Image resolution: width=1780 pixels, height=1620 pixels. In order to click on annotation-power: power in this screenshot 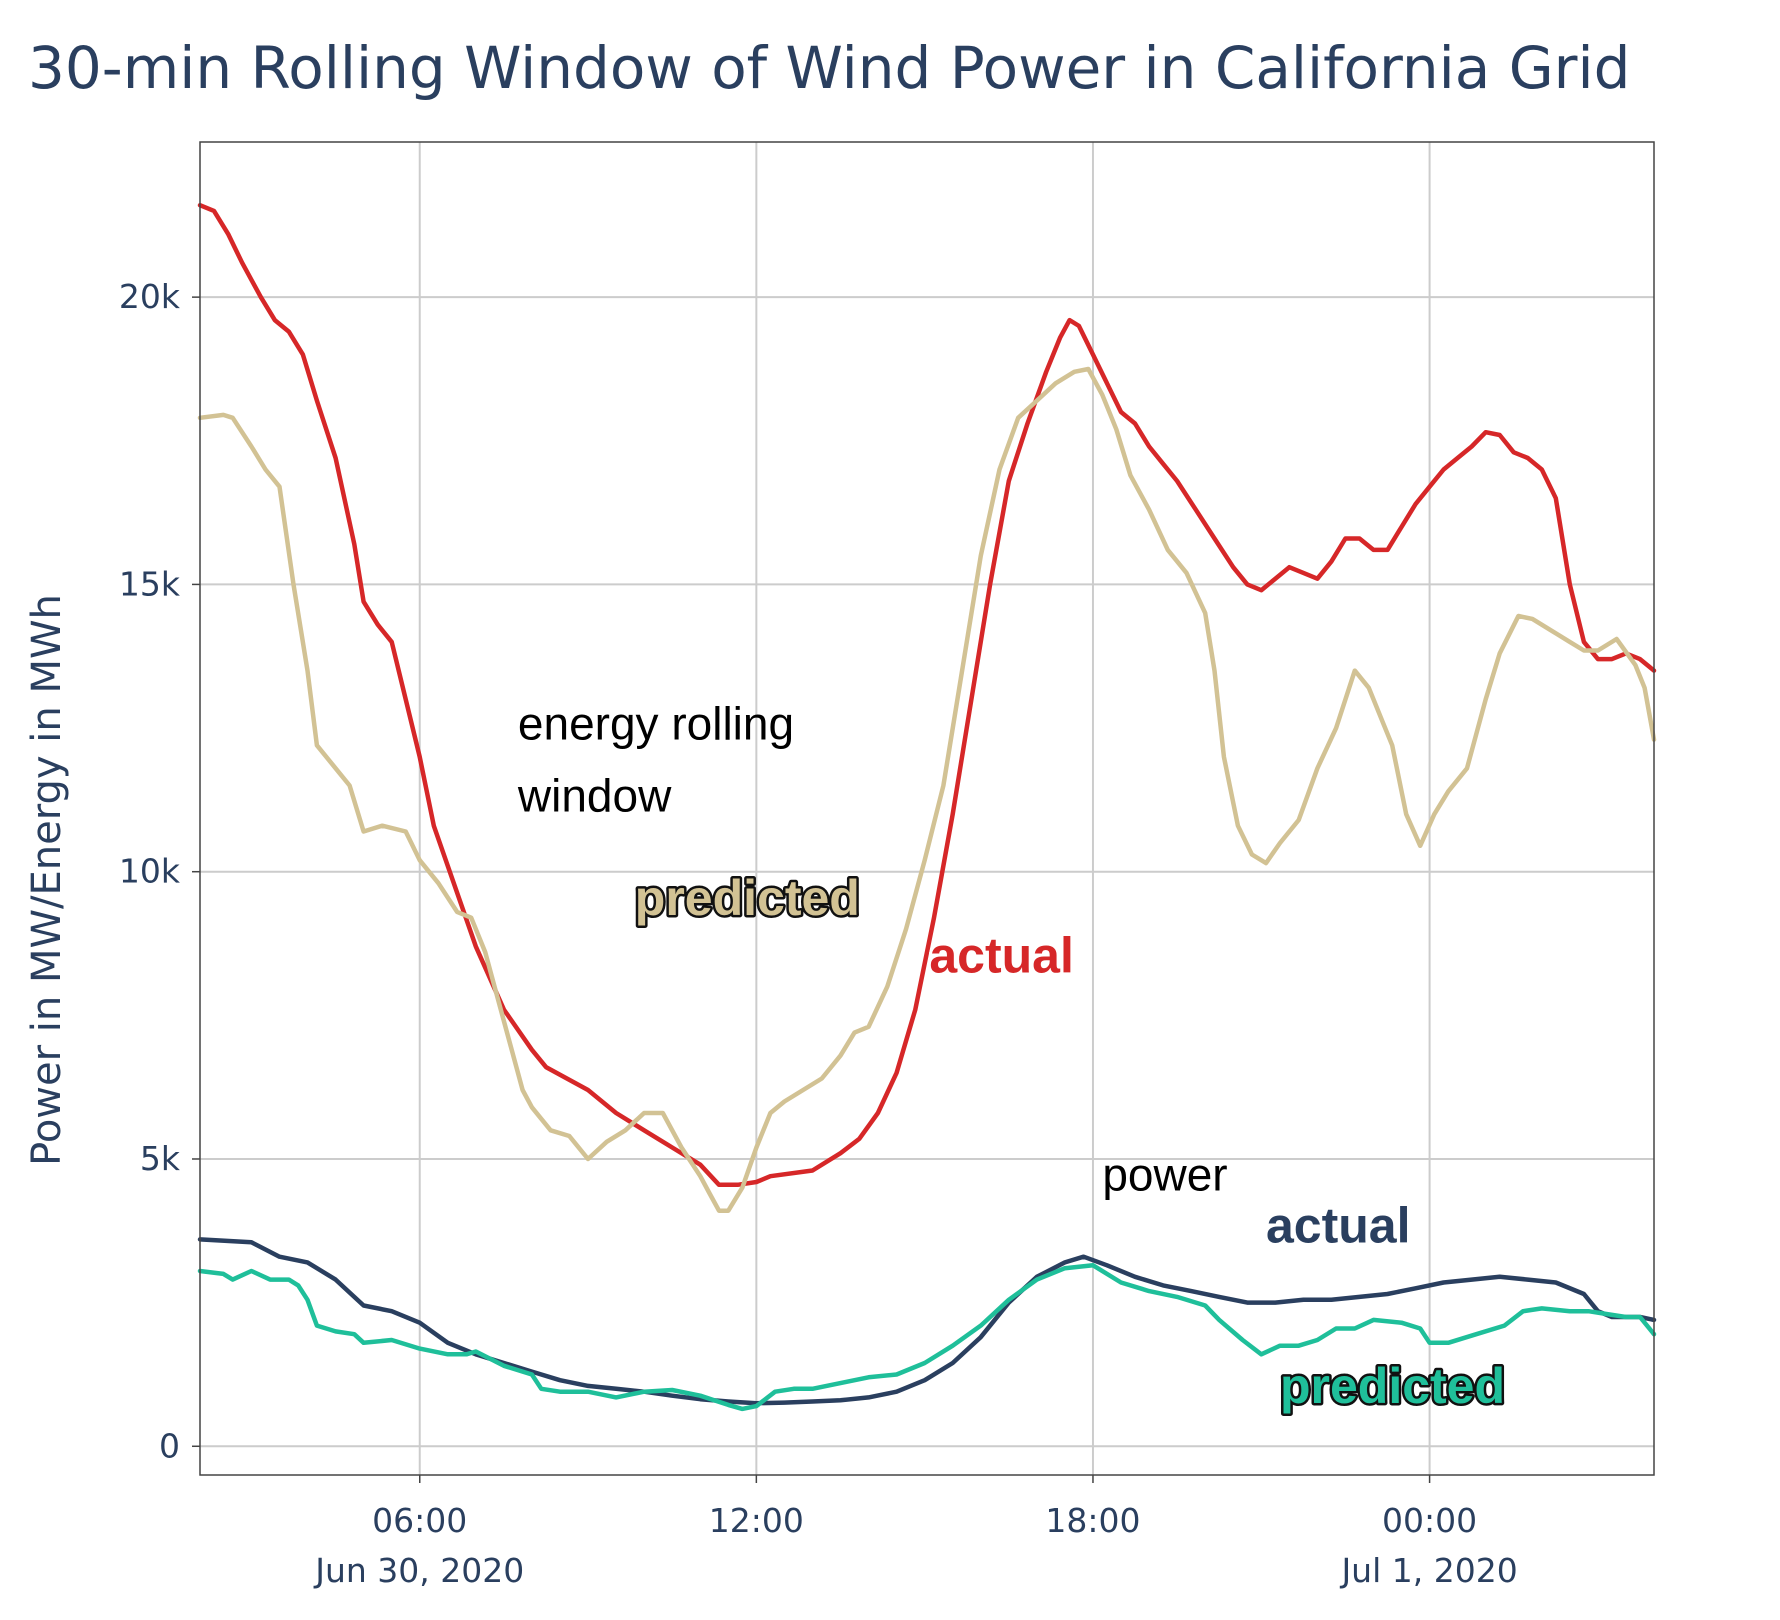, I will do `click(1164, 1175)`.